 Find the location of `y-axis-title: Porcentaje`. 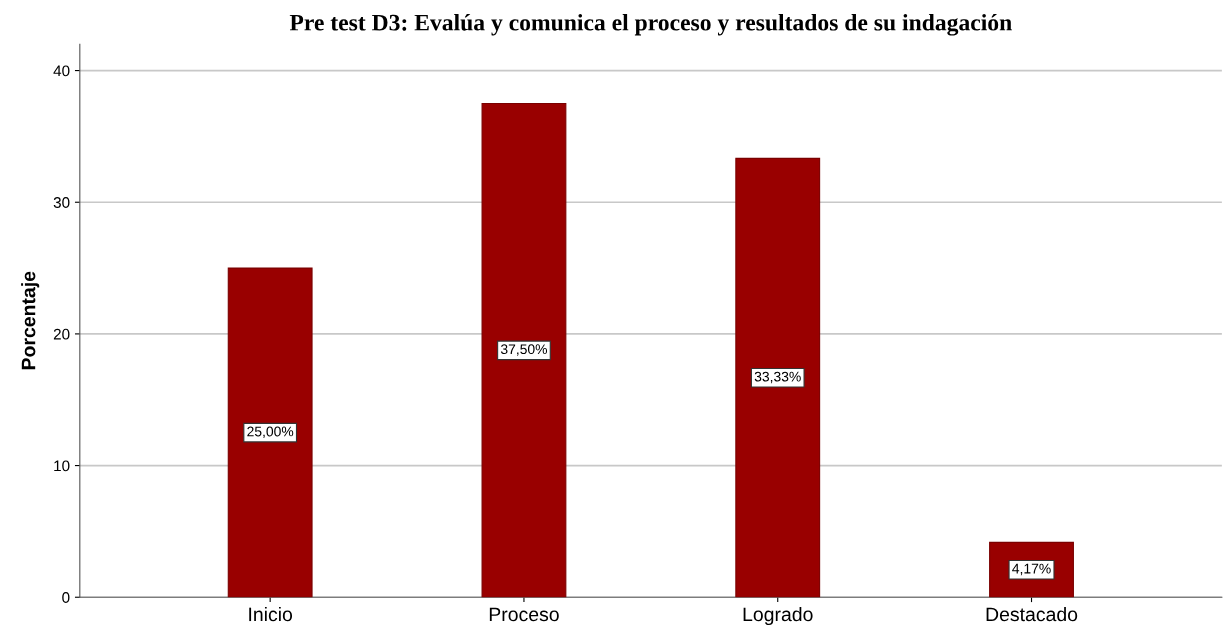

y-axis-title: Porcentaje is located at coordinates (30, 320).